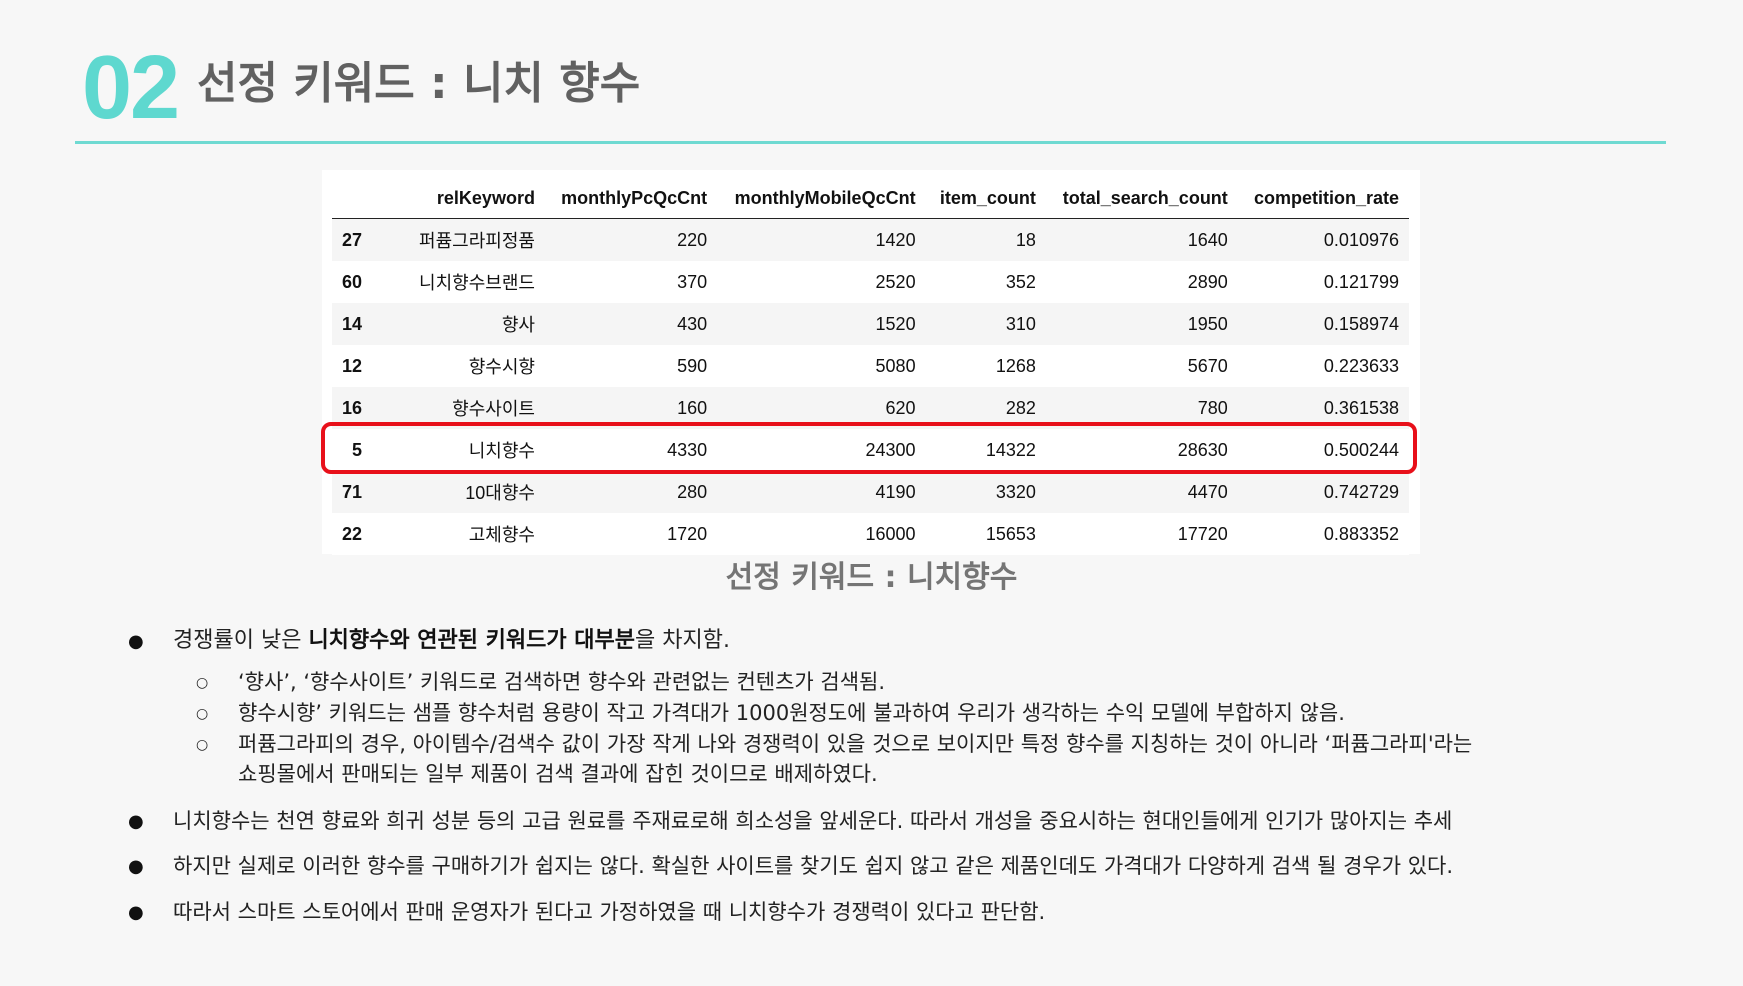 Image resolution: width=1743 pixels, height=986 pixels. Describe the element at coordinates (474, 198) in the screenshot. I see `column-header: relKeyword` at that location.